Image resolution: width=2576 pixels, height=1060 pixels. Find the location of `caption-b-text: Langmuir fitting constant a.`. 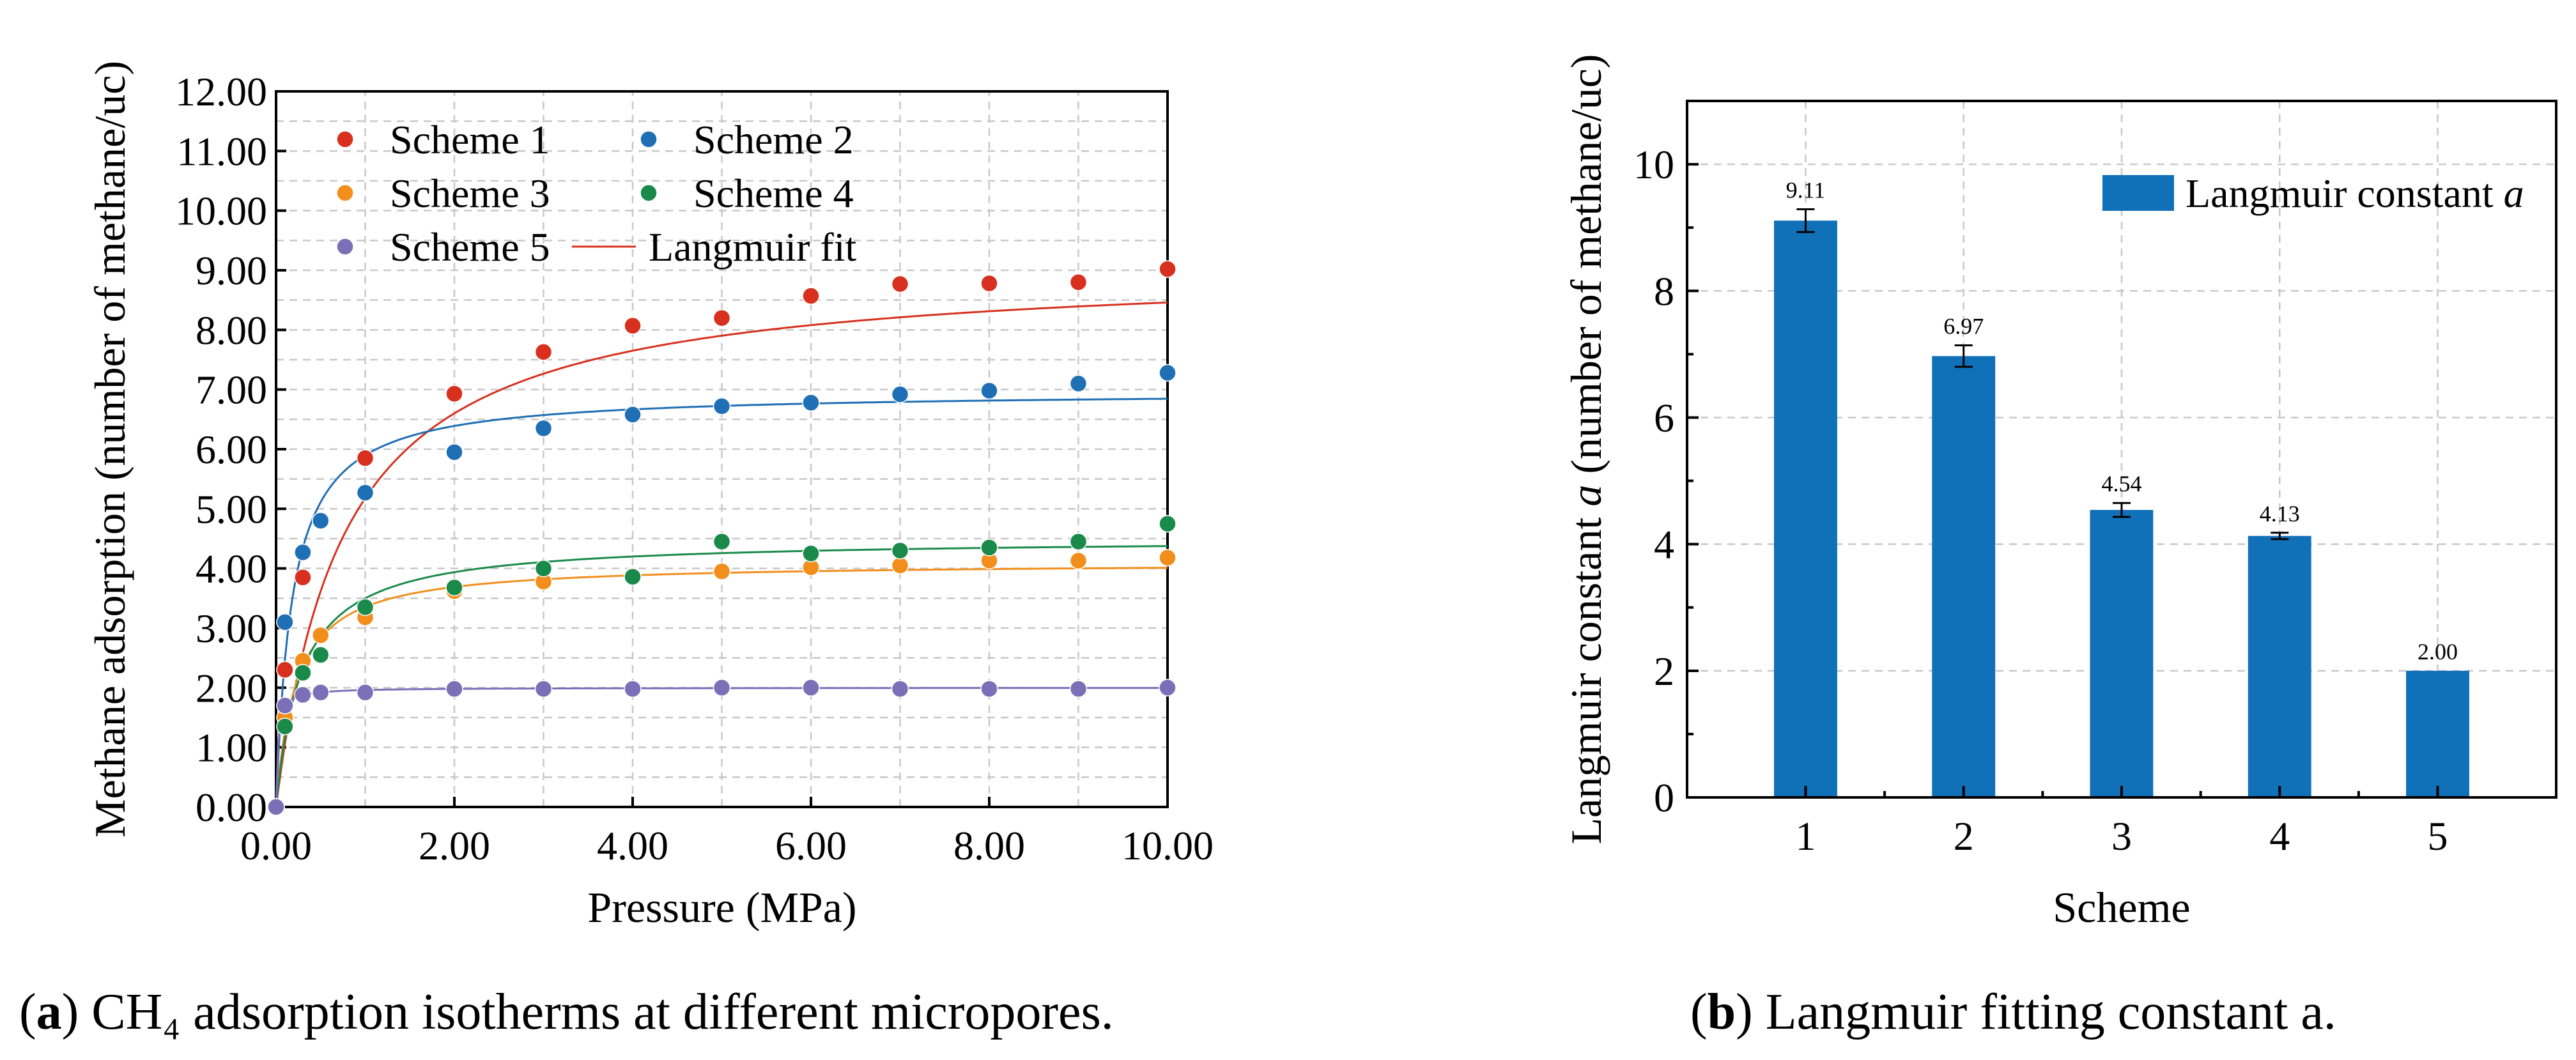

caption-b-text: Langmuir fitting constant a. is located at coordinates (2044, 1012).